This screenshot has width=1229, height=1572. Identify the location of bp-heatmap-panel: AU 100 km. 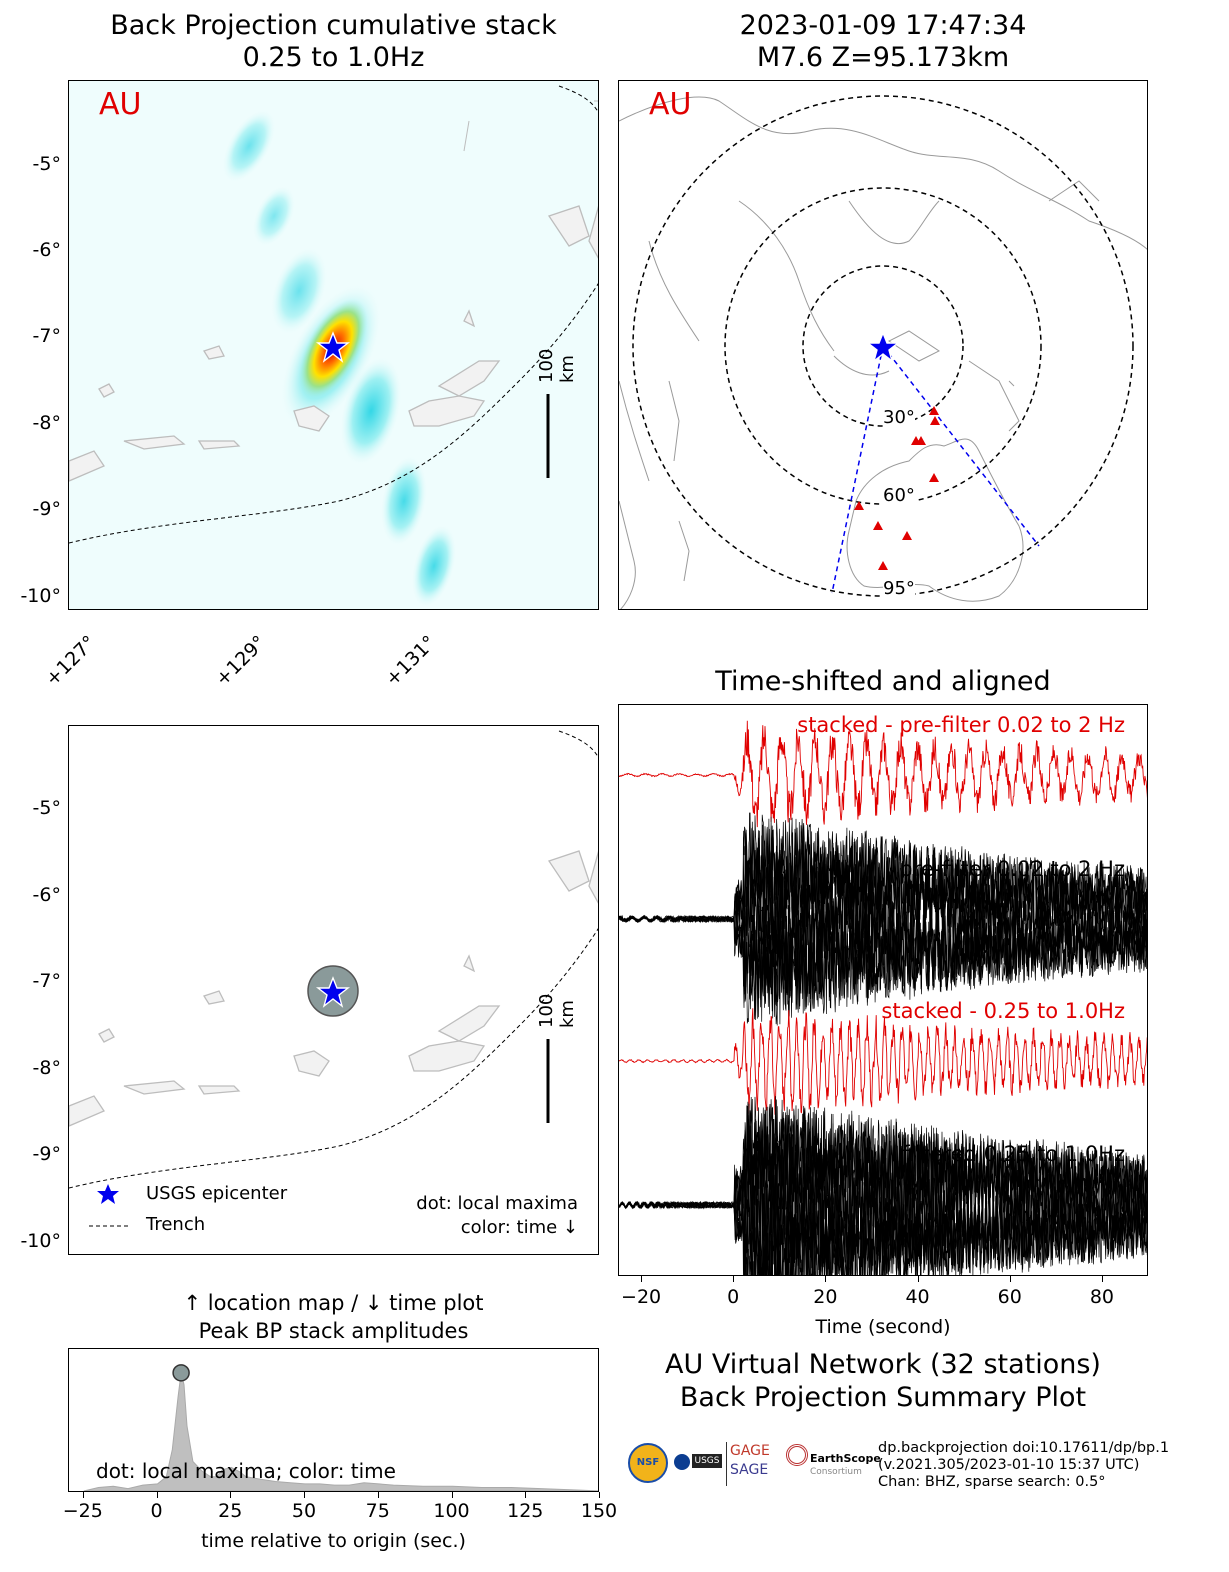
(333, 345).